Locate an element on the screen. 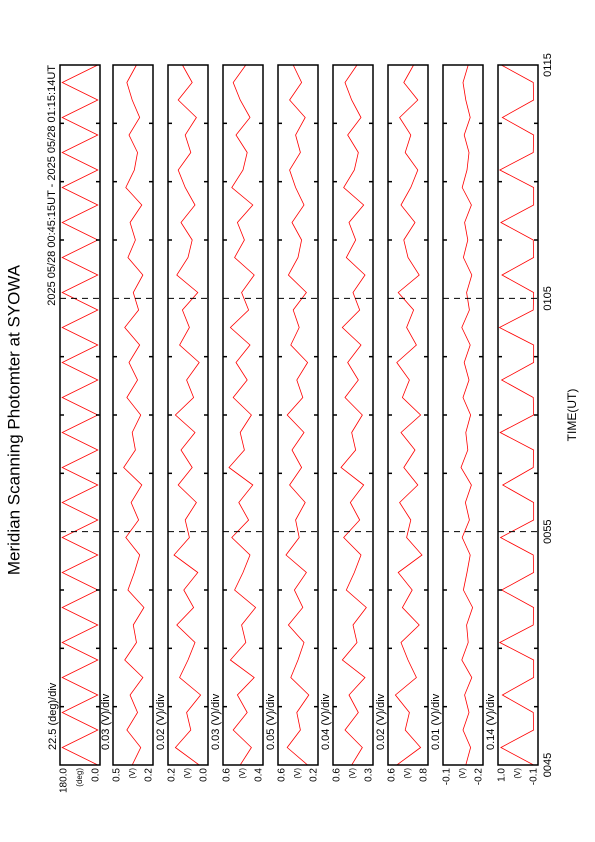 The image size is (595, 842). scale-label: 0.01 (V)/div is located at coordinates (436, 721).